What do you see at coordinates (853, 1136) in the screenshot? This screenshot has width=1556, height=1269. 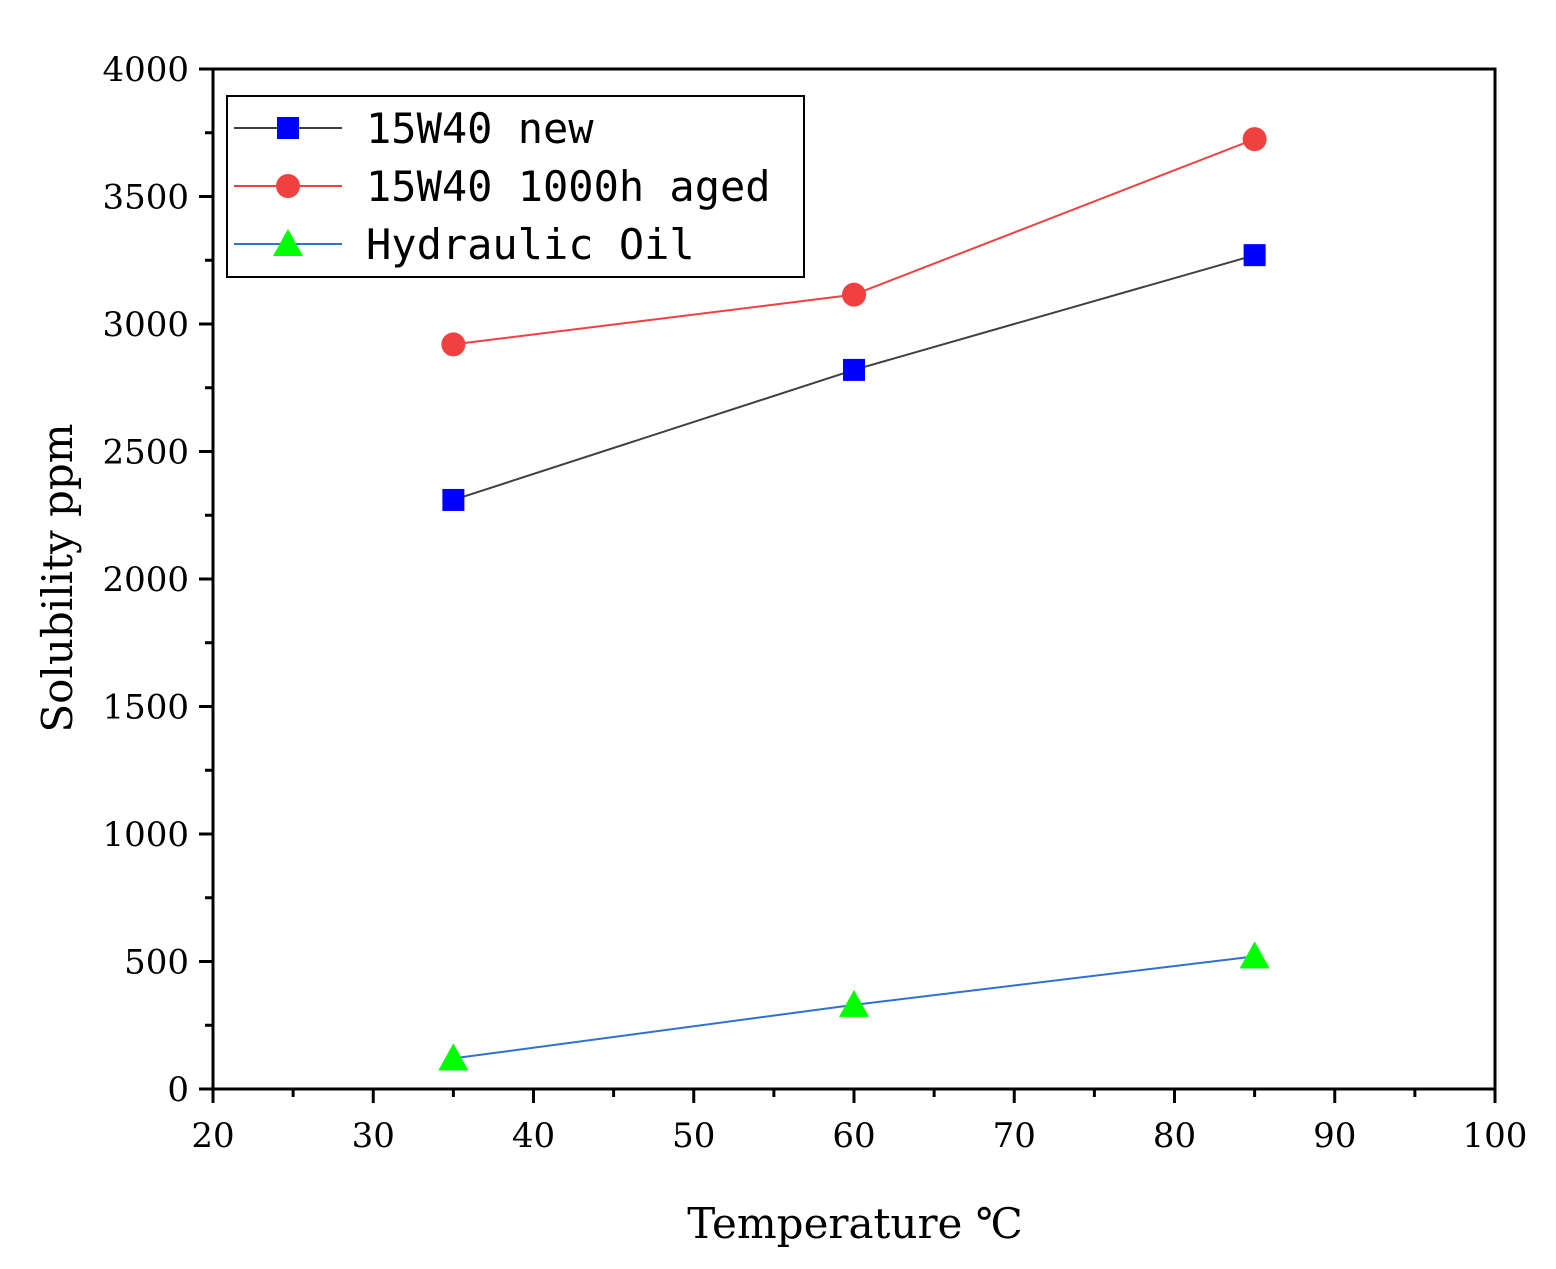 I see `x-tick-label: 60` at bounding box center [853, 1136].